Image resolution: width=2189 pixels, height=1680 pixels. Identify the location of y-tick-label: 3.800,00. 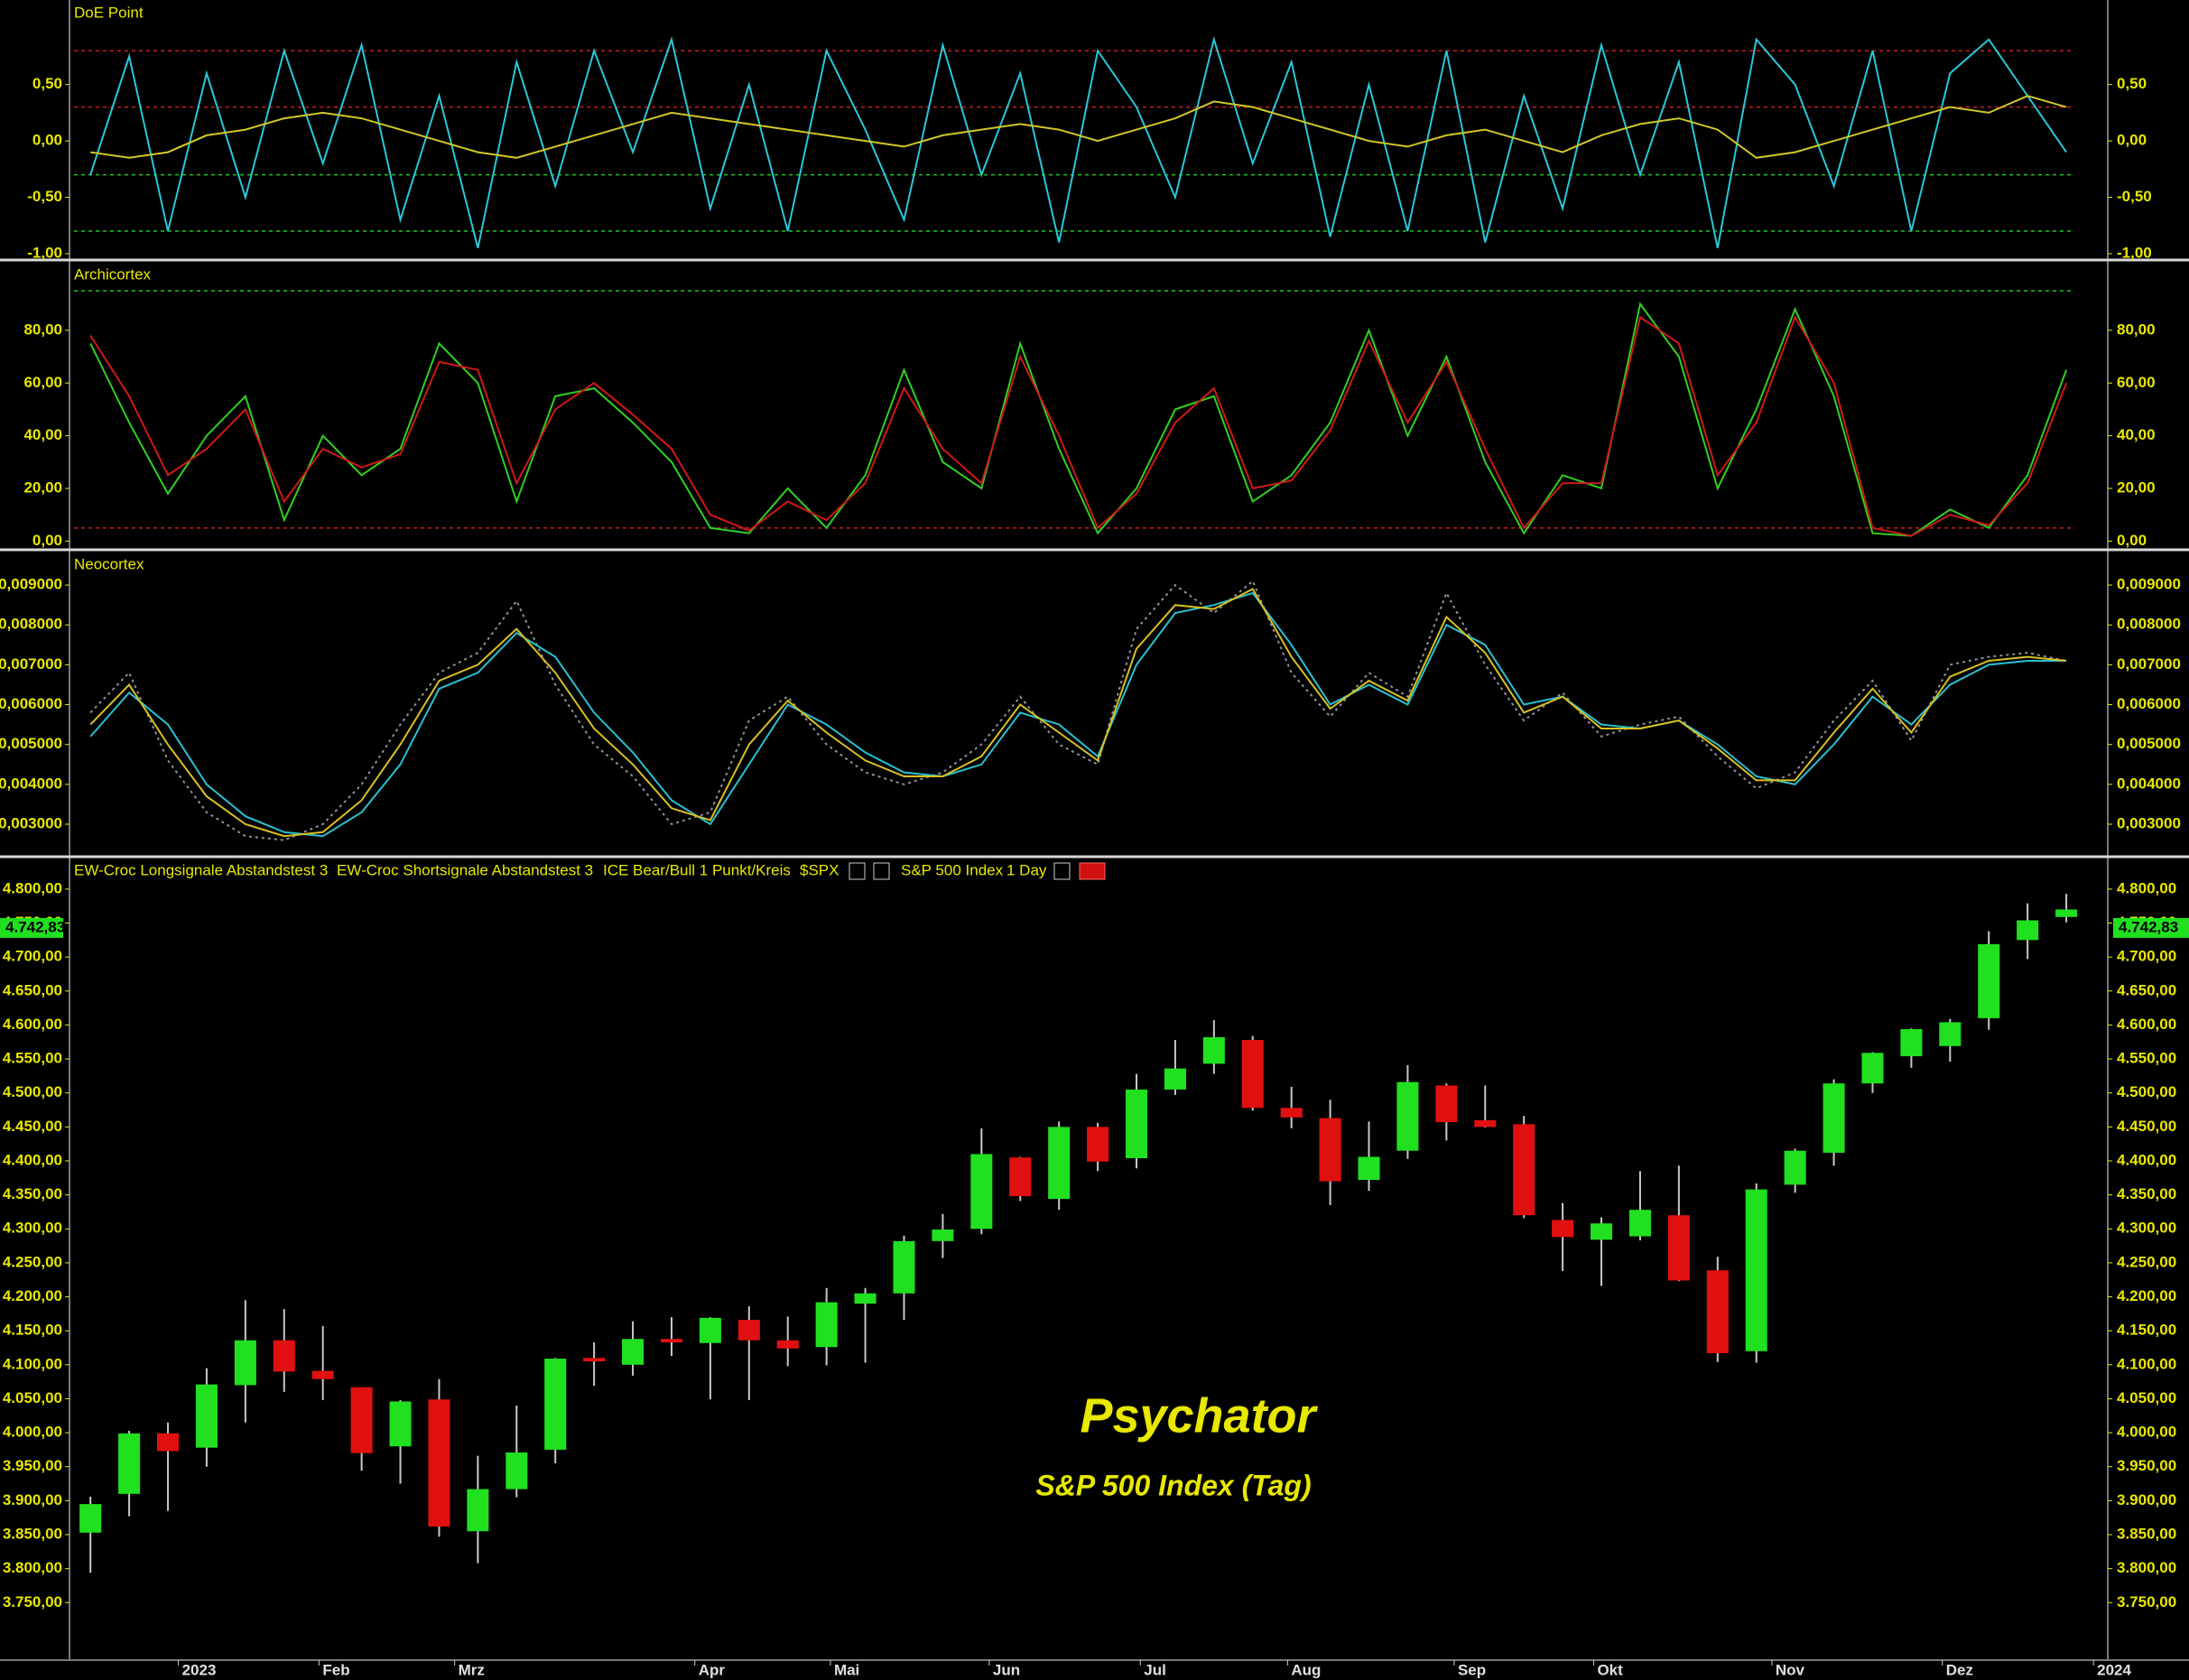
(32, 1568).